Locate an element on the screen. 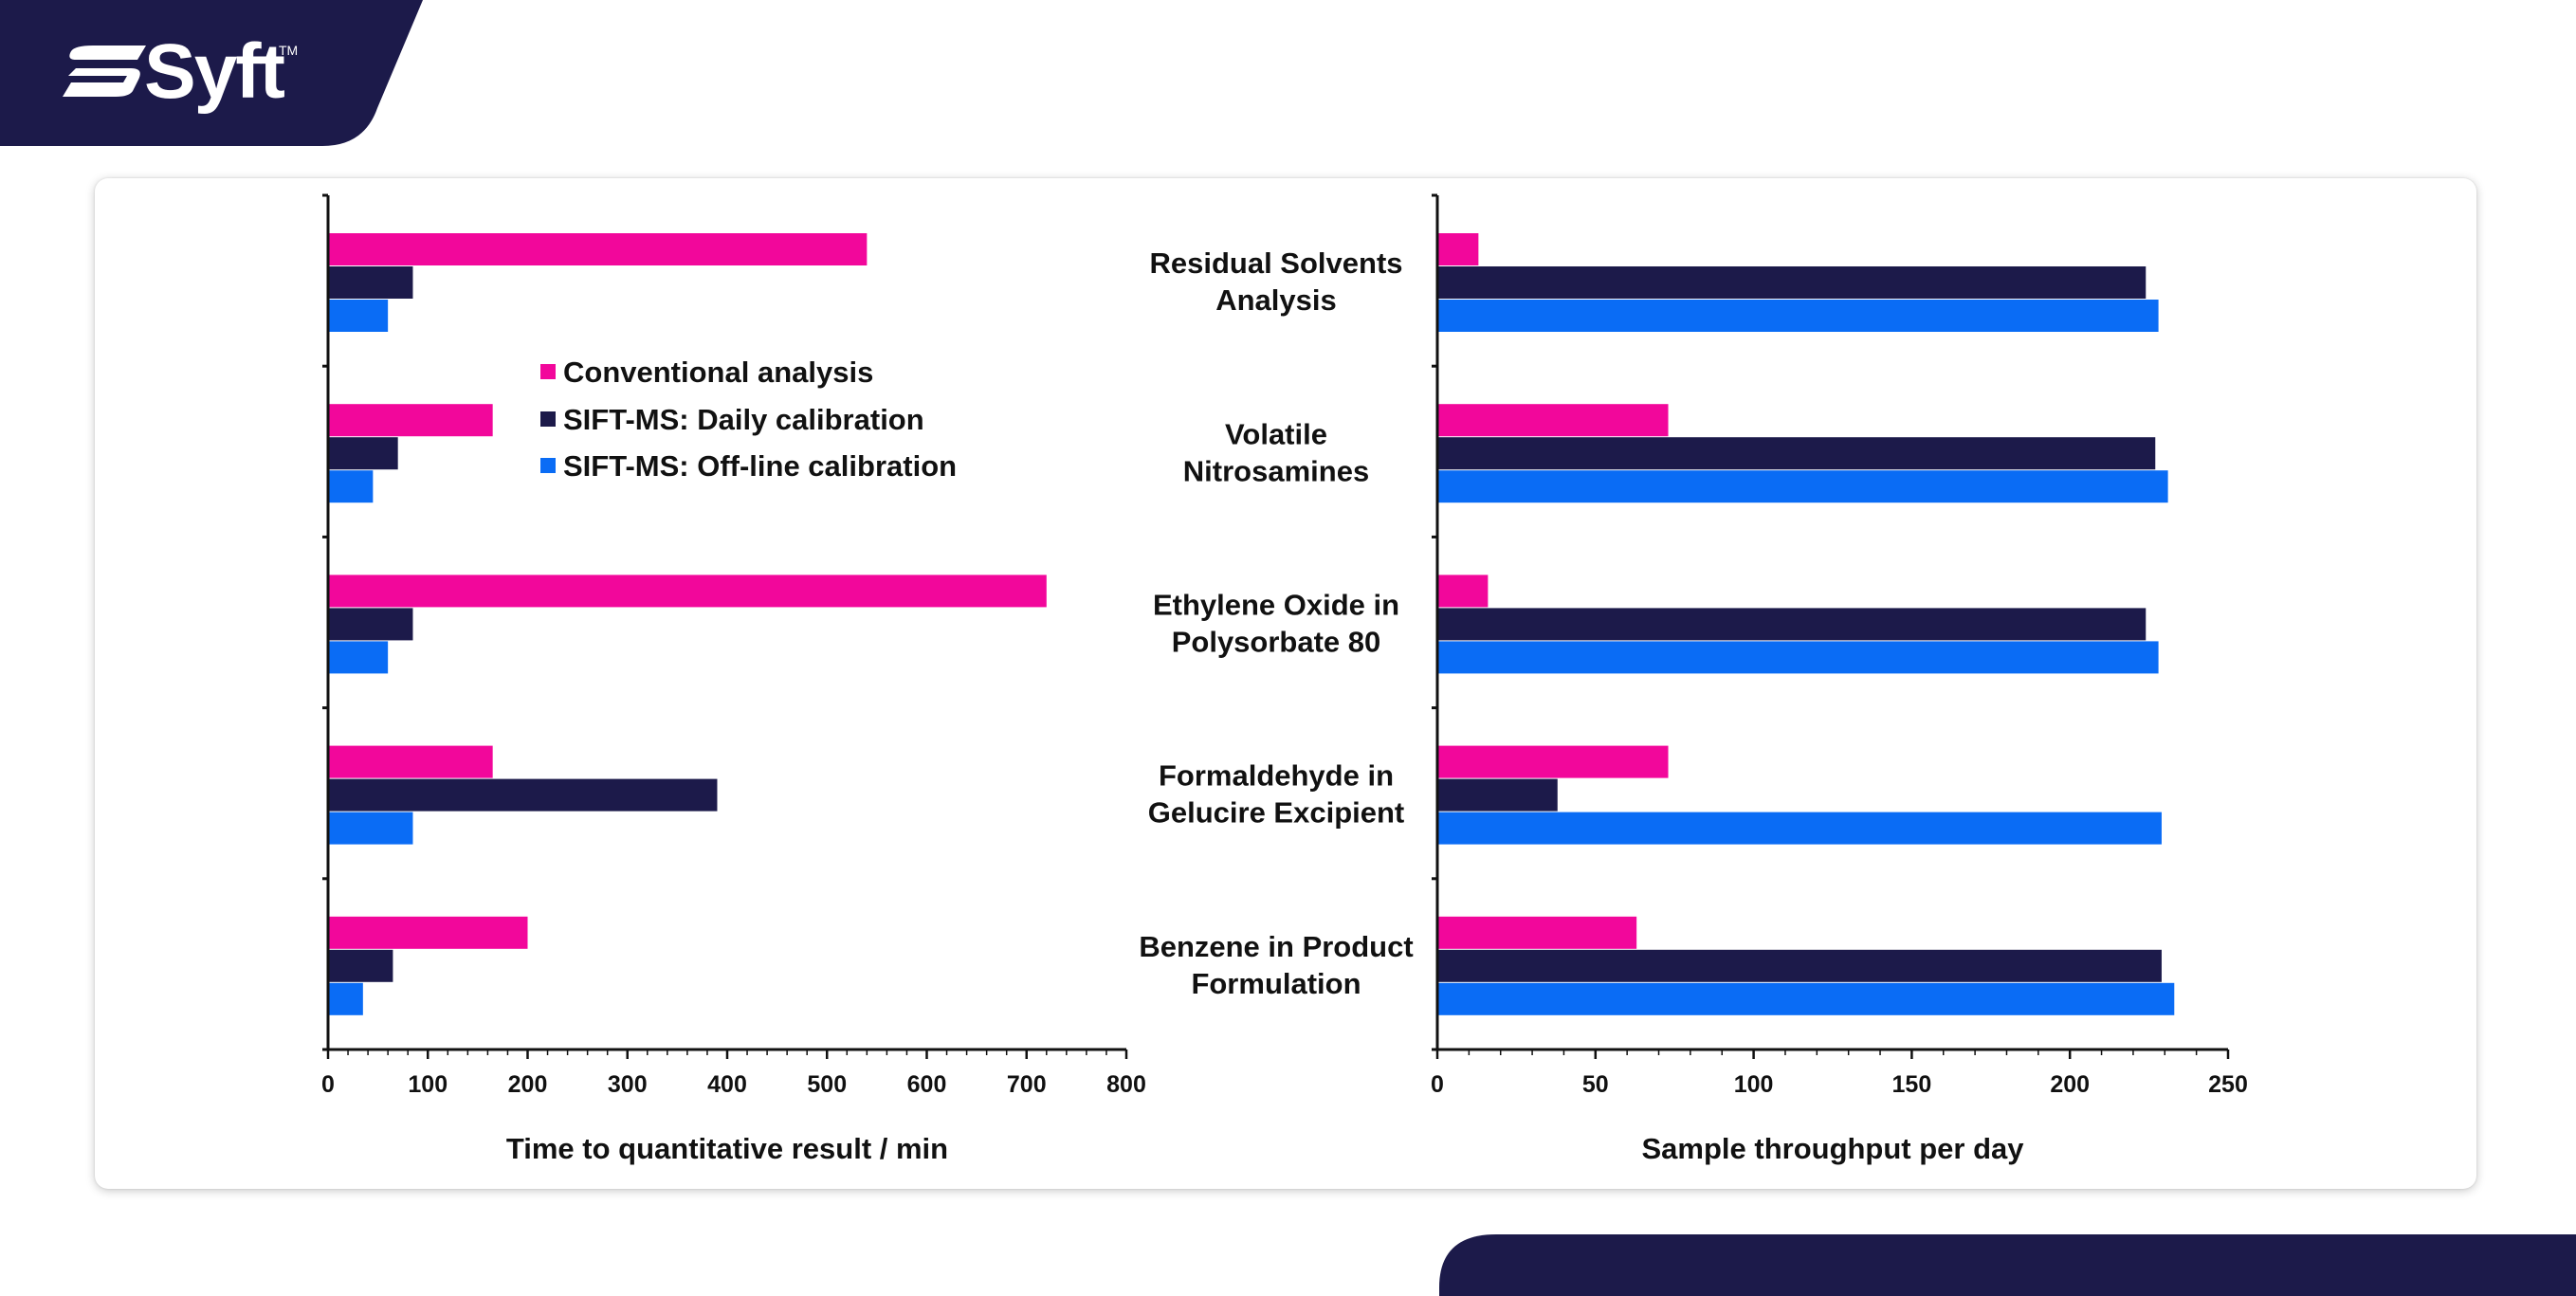 Image resolution: width=2576 pixels, height=1296 pixels. brand-tab: Syft TM is located at coordinates (211, 73).